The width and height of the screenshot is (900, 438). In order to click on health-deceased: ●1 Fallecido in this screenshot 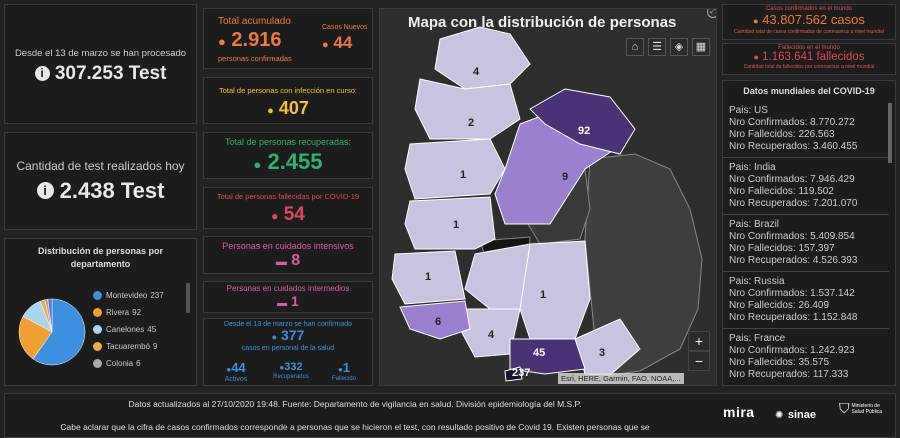, I will do `click(344, 371)`.